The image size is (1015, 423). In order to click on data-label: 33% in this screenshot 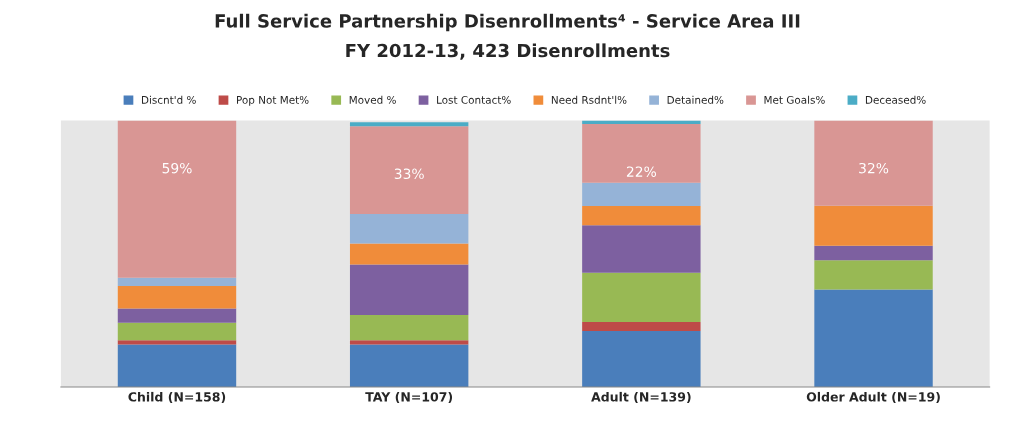, I will do `click(409, 174)`.